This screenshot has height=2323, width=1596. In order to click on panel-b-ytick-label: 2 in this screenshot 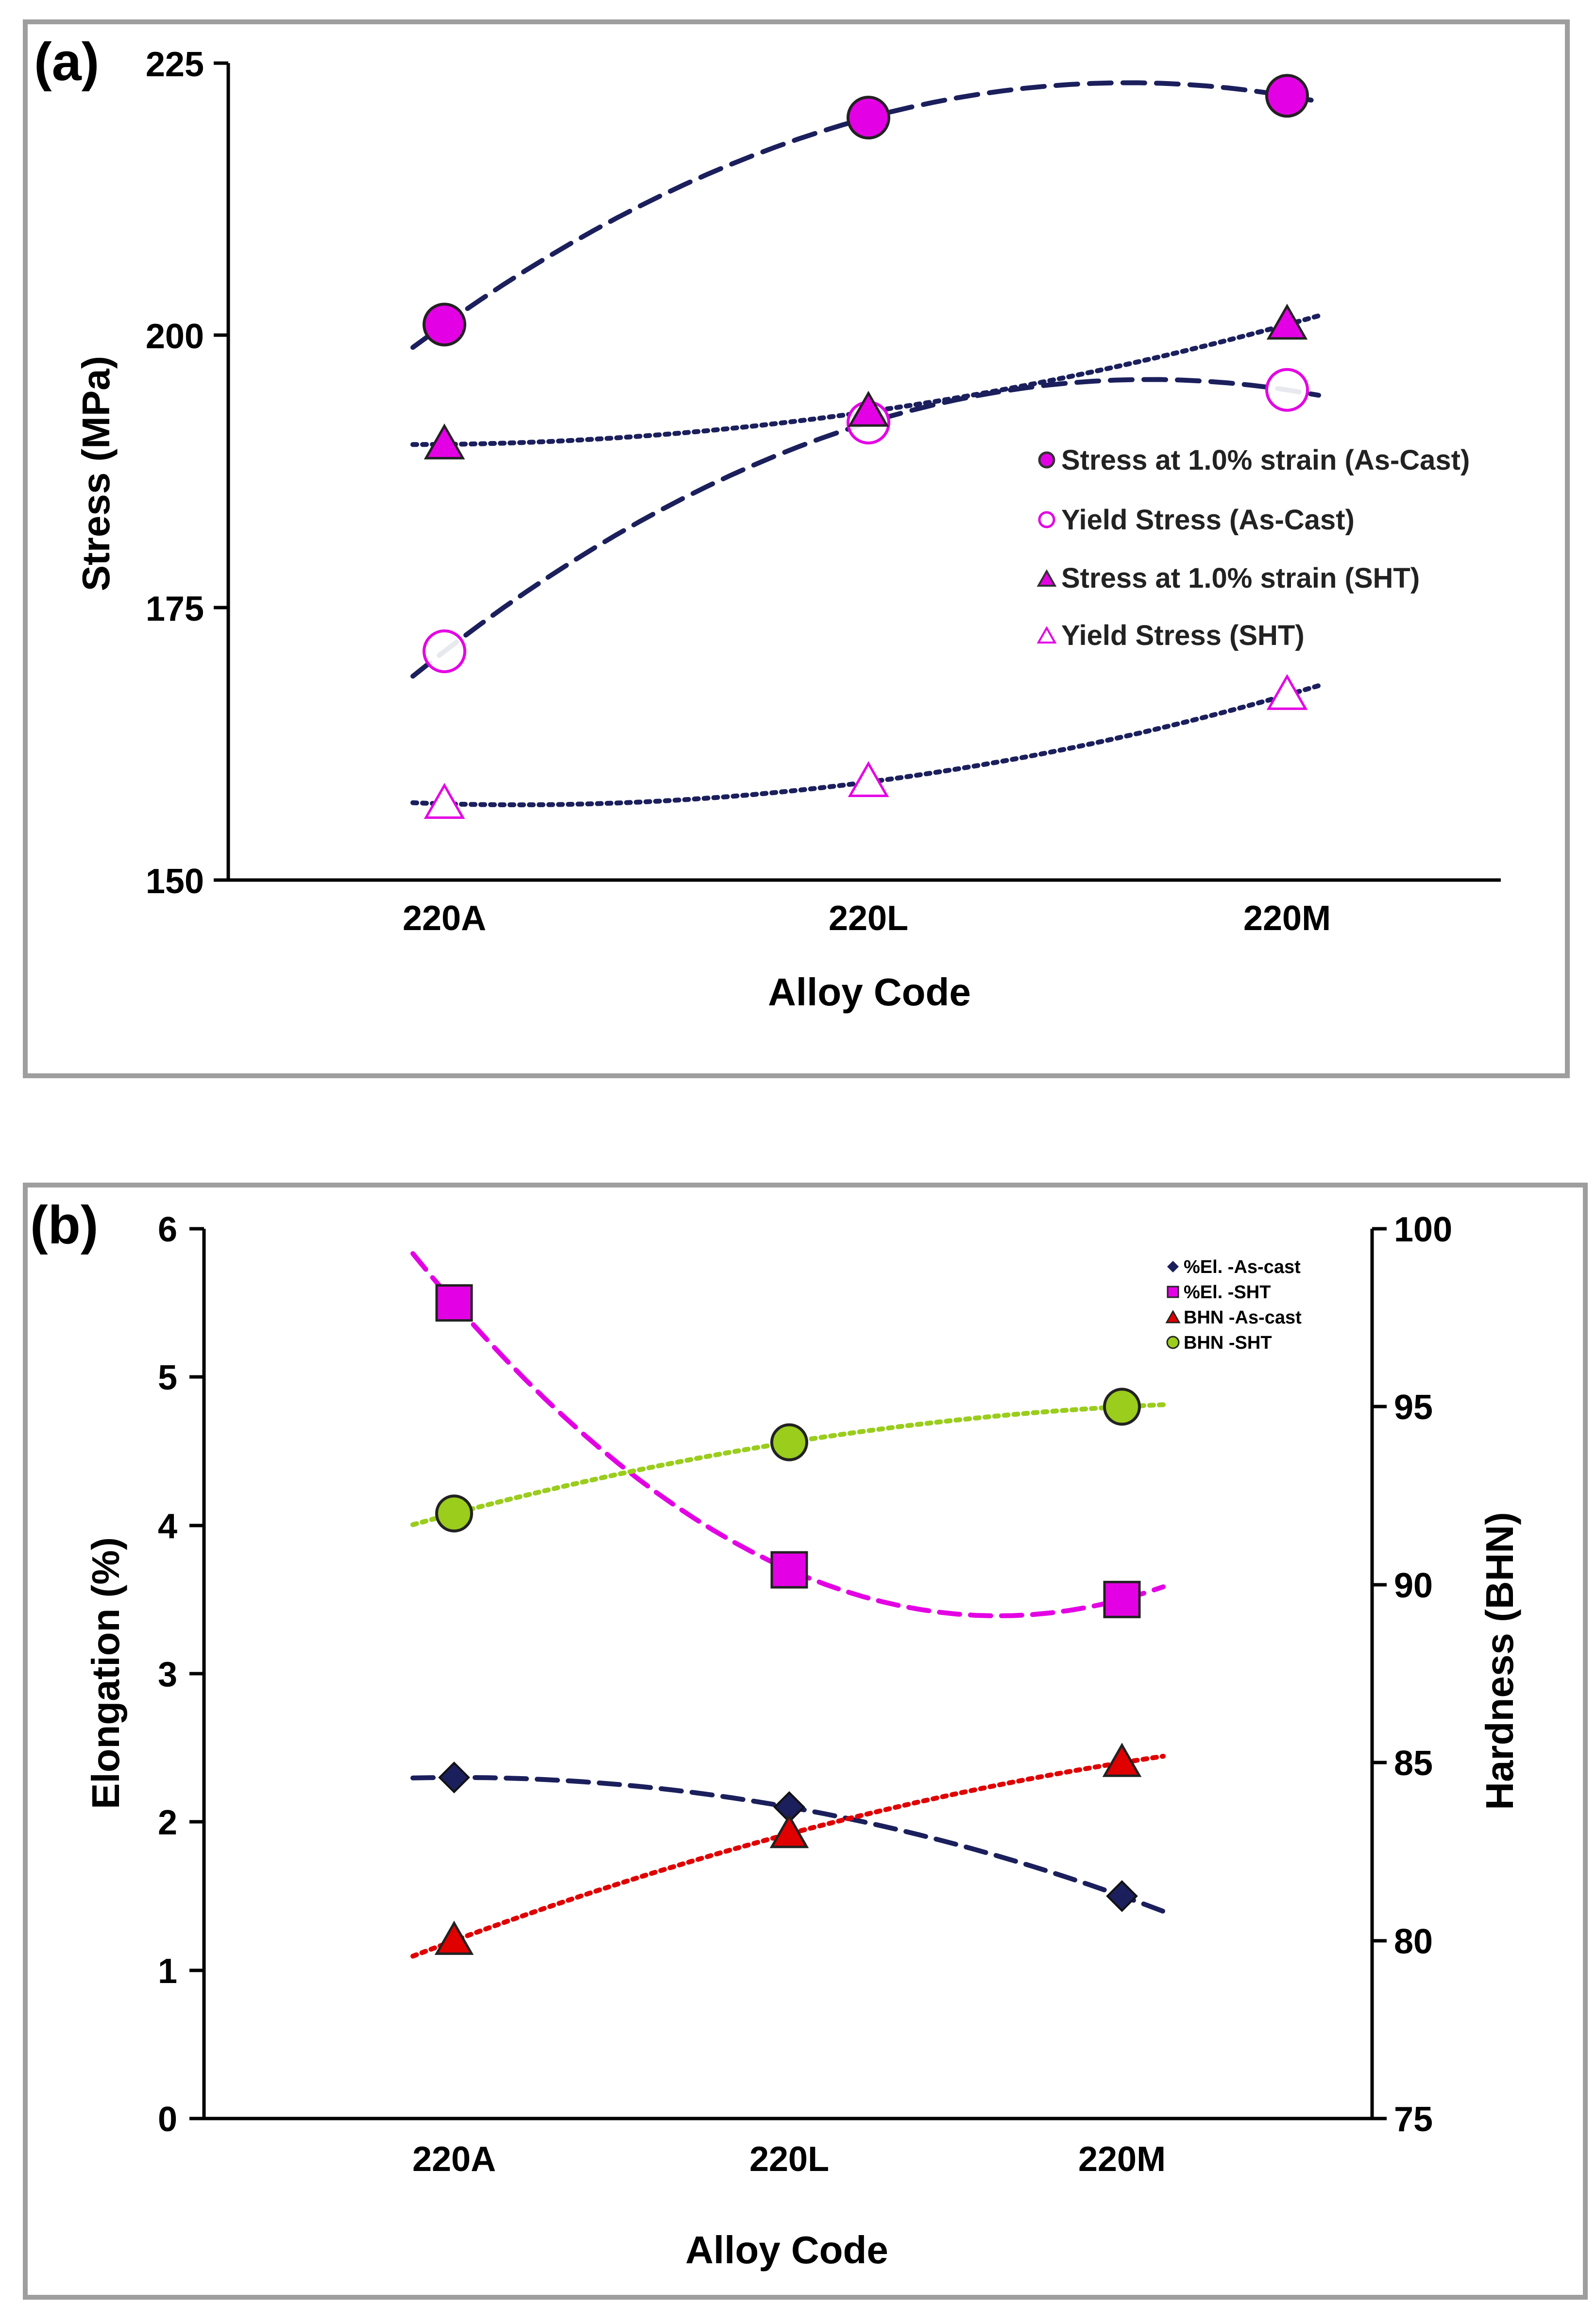, I will do `click(168, 1822)`.